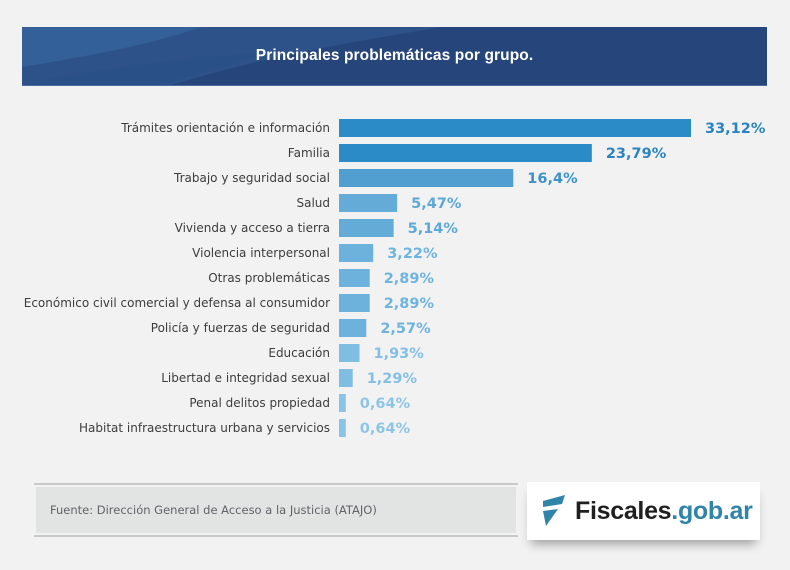 The image size is (790, 570). I want to click on value-label: 1,93%, so click(399, 354).